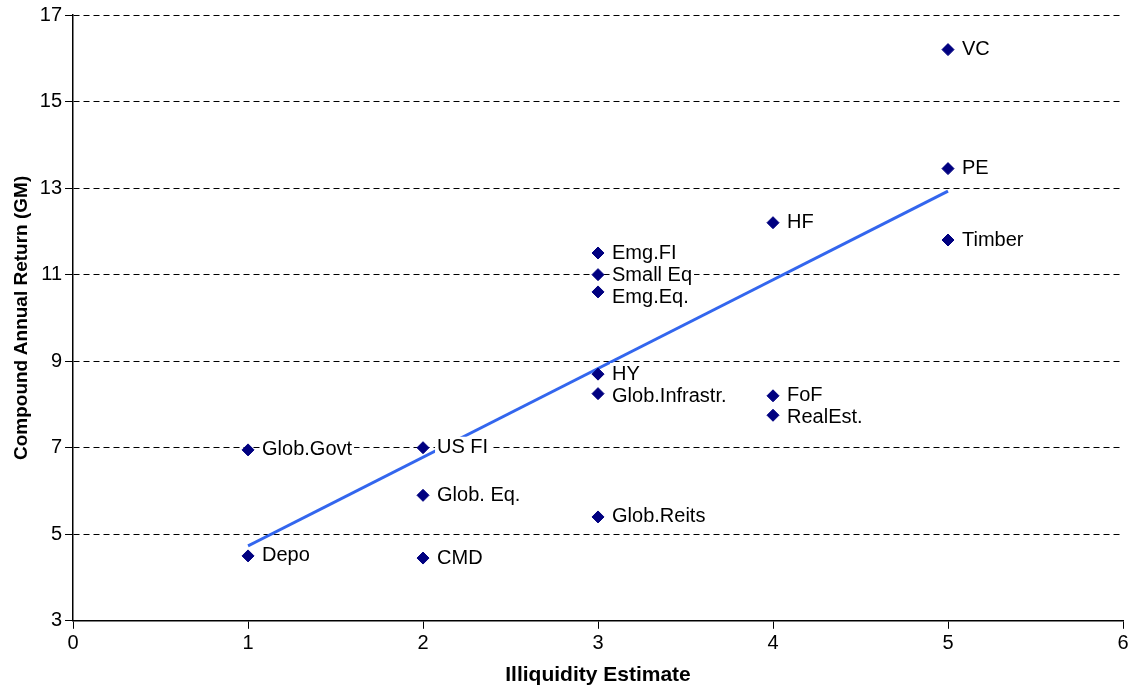  Describe the element at coordinates (20, 318) in the screenshot. I see `y-axis-title: Compound Annual Return (GM)` at that location.